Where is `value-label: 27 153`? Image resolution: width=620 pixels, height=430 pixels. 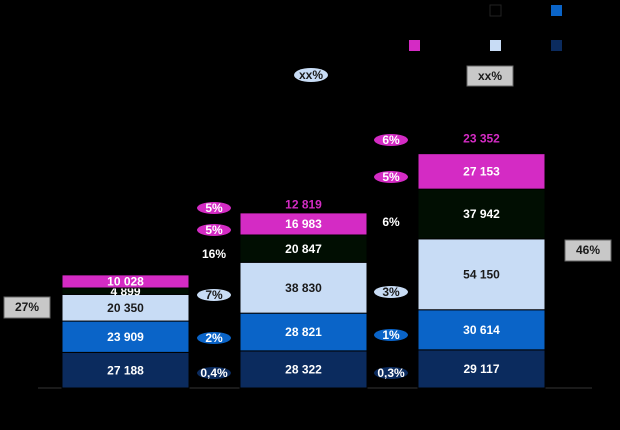
value-label: 27 153 is located at coordinates (481, 172).